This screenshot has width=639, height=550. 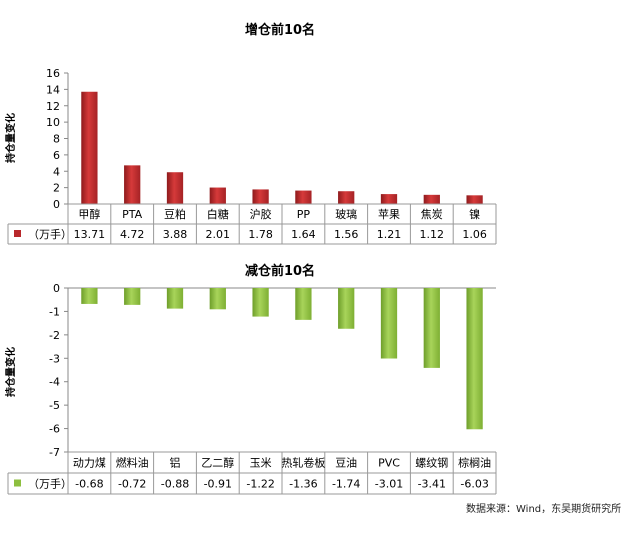 What do you see at coordinates (474, 484) in the screenshot?
I see `data-value-label: -6.03` at bounding box center [474, 484].